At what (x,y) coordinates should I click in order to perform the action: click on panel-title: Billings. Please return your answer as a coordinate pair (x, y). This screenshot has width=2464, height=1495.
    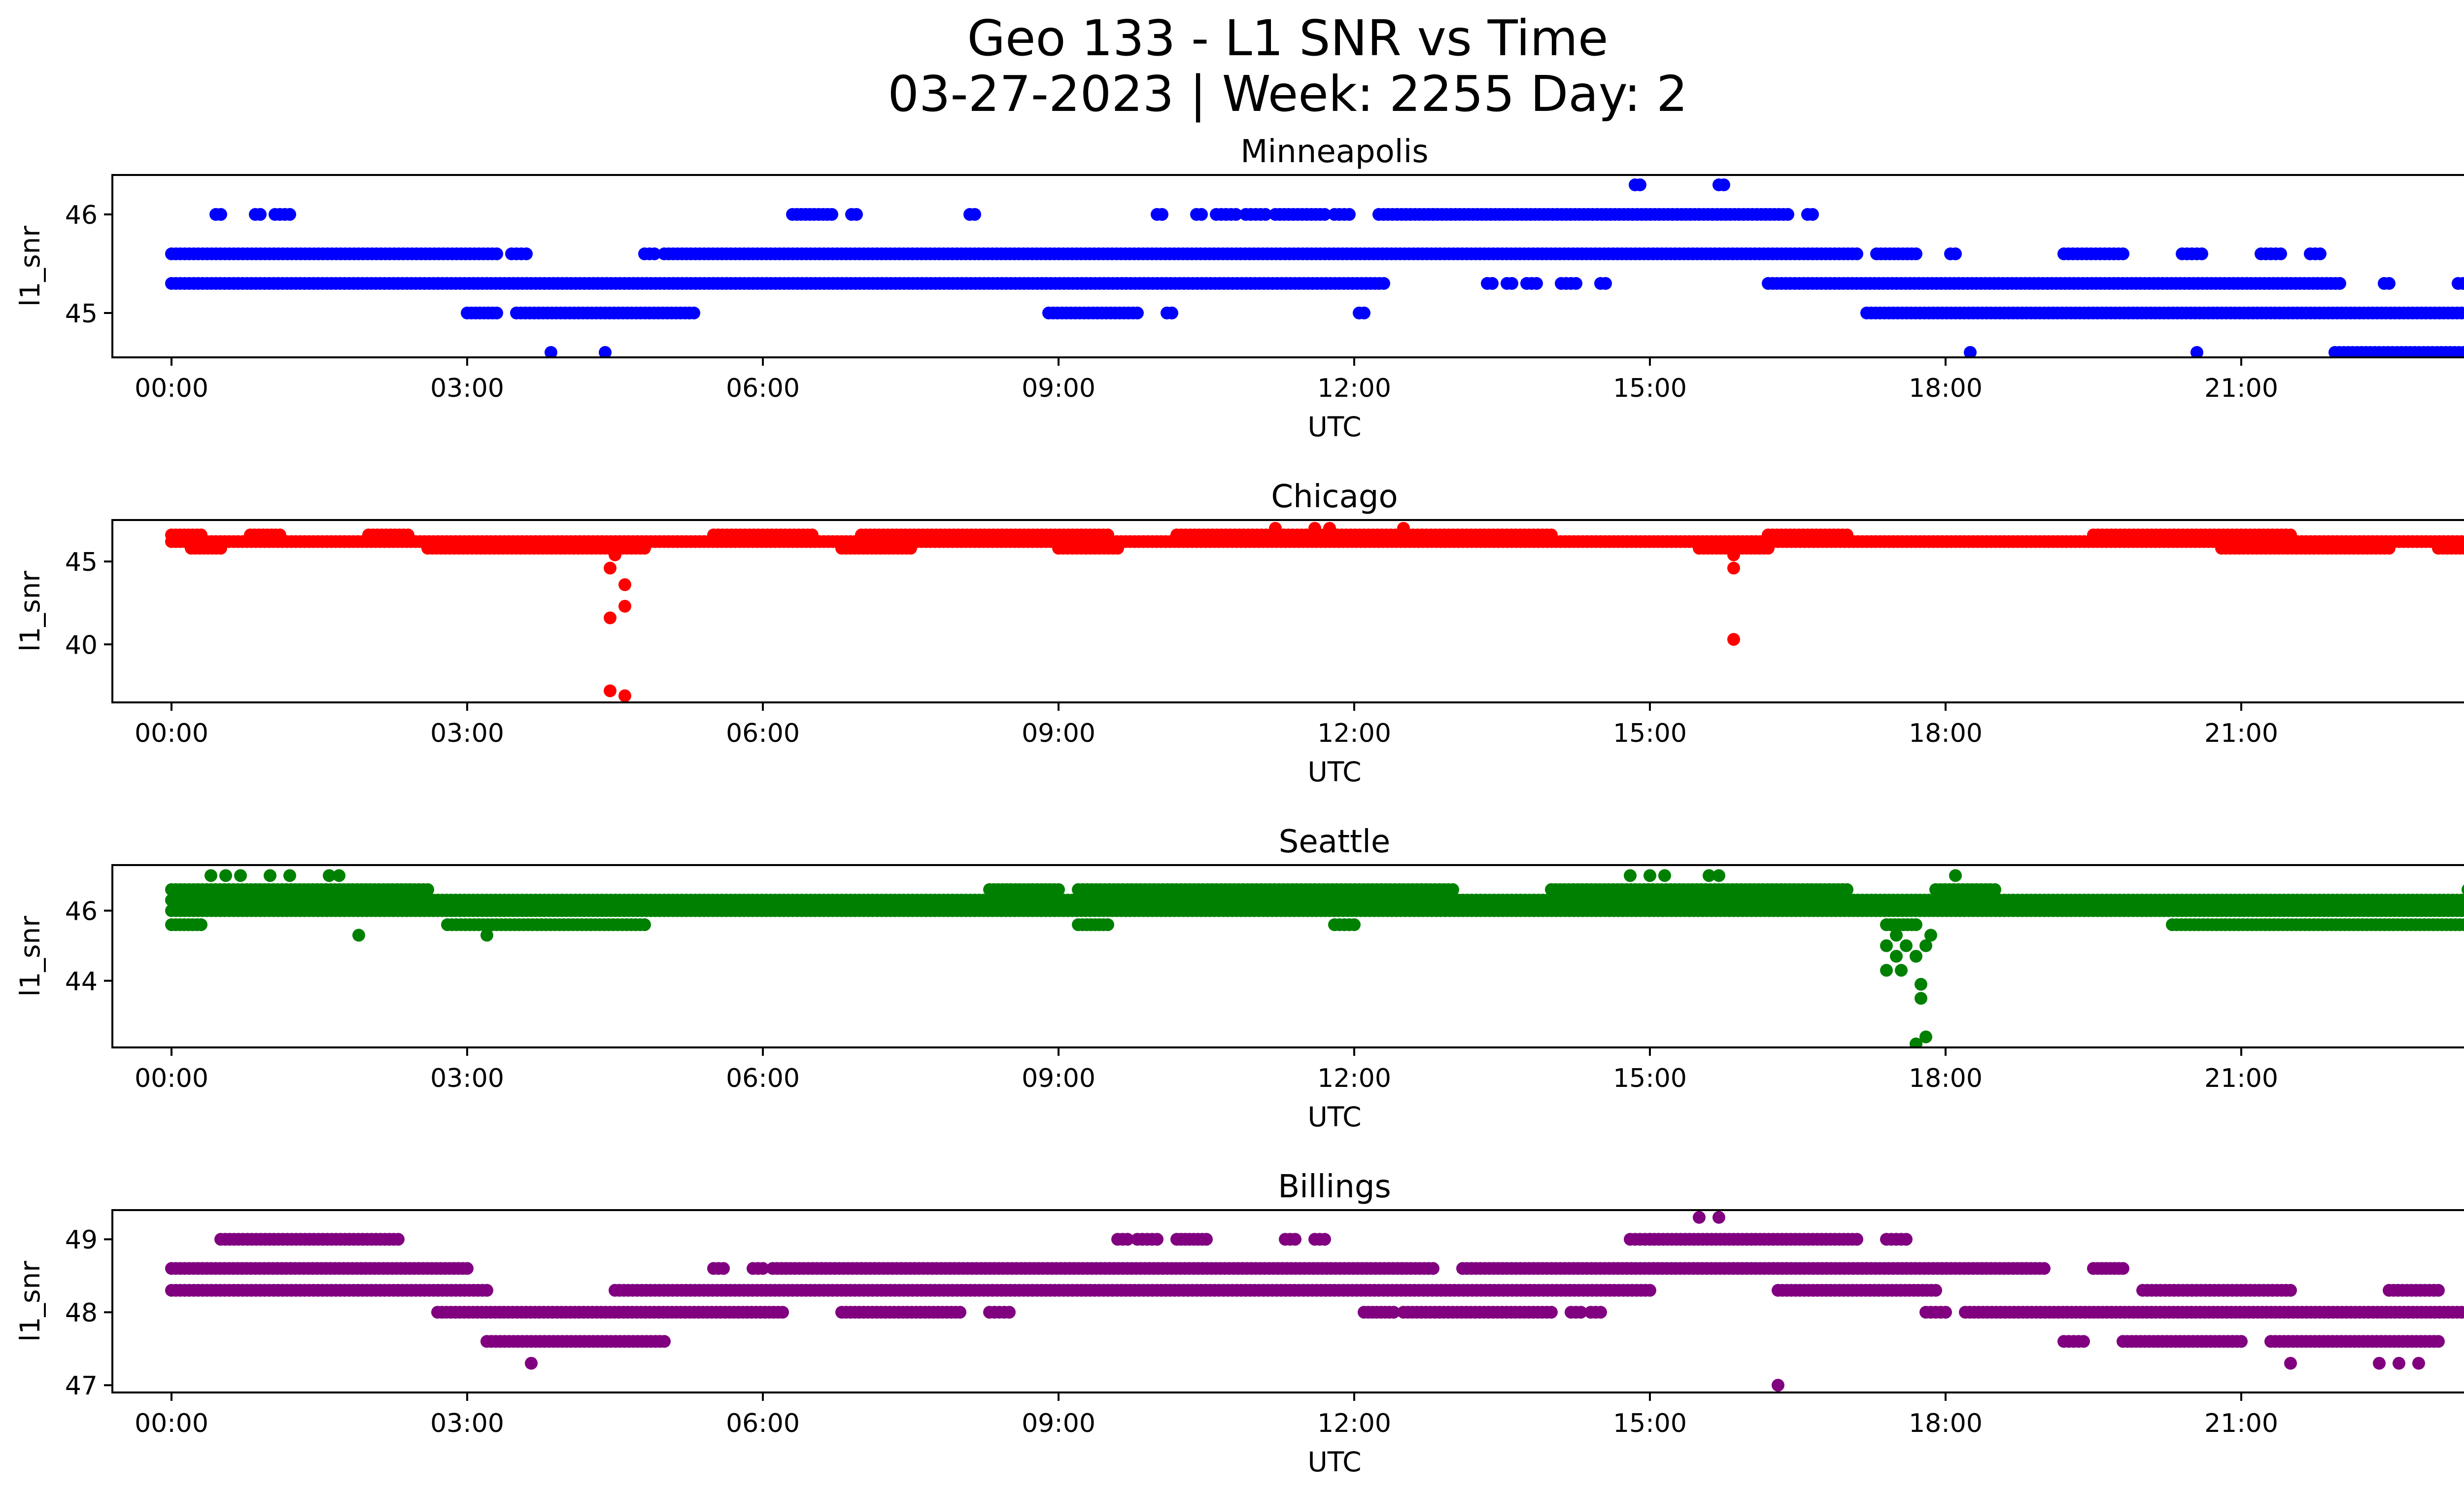
    Looking at the image, I should click on (1334, 1187).